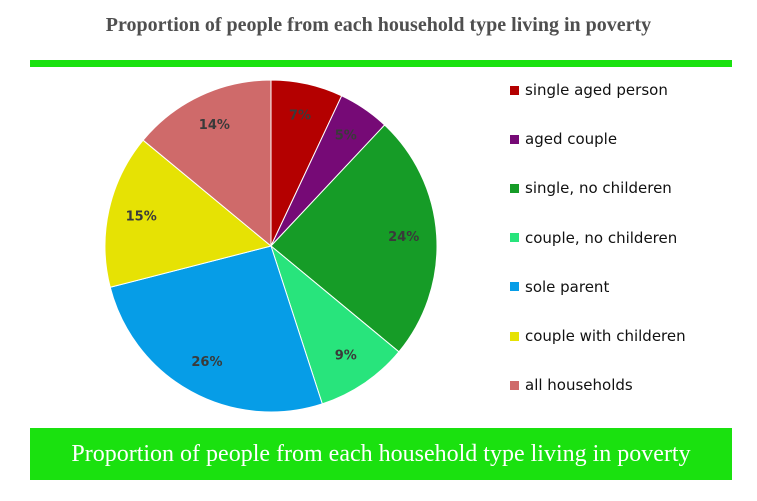  What do you see at coordinates (141, 216) in the screenshot?
I see `pie-label-couple-with-childeren: 15%` at bounding box center [141, 216].